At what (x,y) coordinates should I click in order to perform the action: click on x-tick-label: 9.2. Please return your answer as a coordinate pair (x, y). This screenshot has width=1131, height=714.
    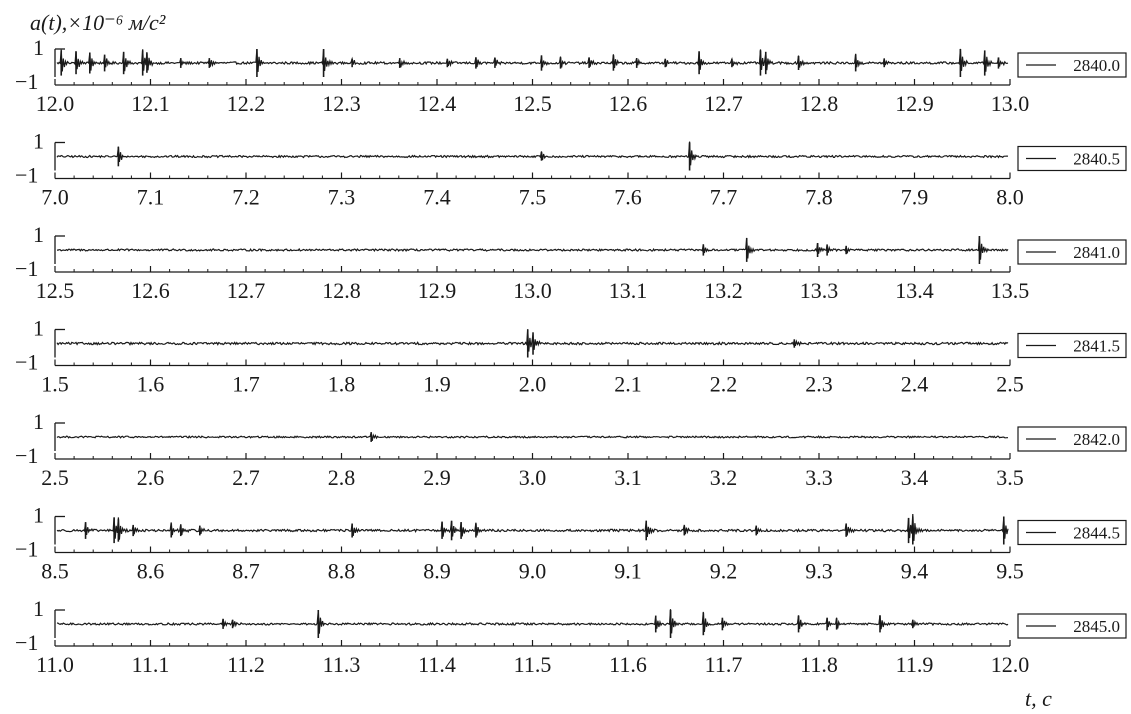
    Looking at the image, I should click on (724, 571).